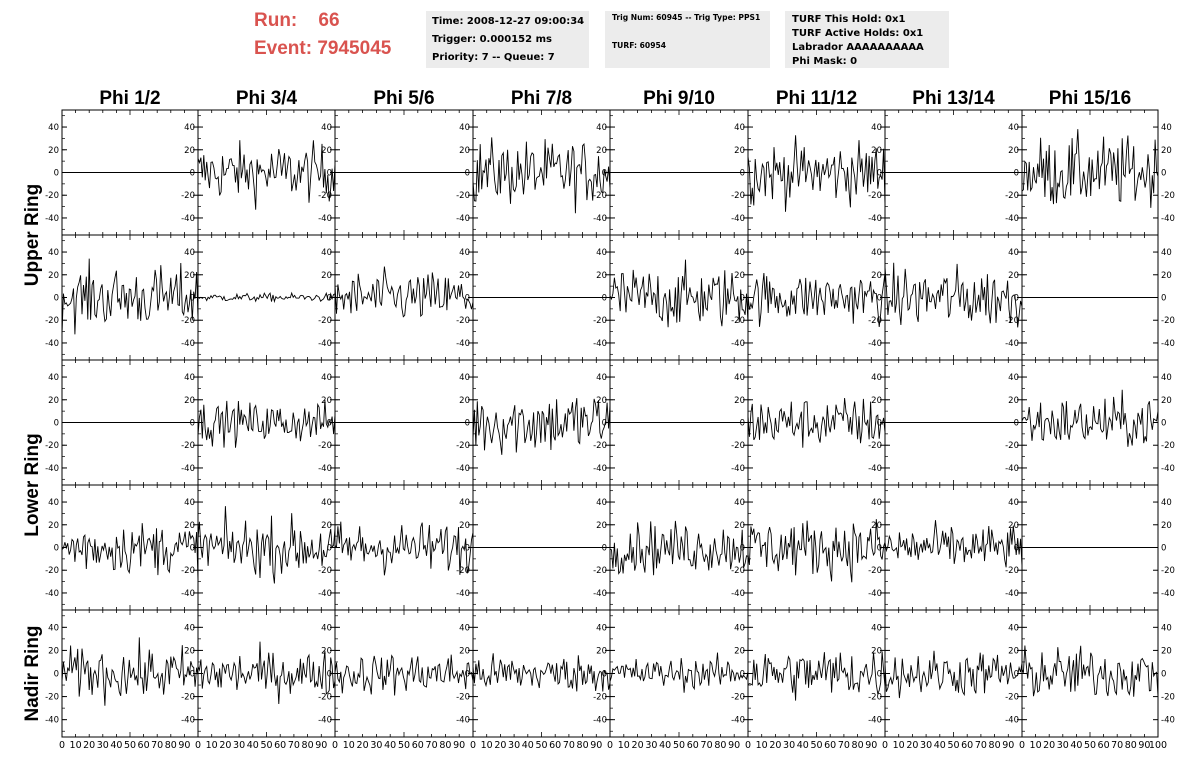  Describe the element at coordinates (129, 98) in the screenshot. I see `column-title: Phi 1/2` at that location.